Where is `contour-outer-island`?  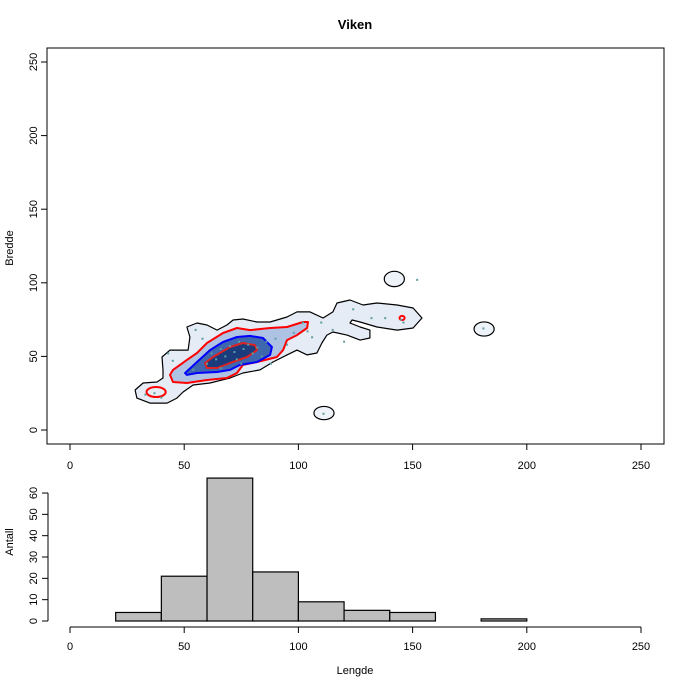
contour-outer-island is located at coordinates (394, 279).